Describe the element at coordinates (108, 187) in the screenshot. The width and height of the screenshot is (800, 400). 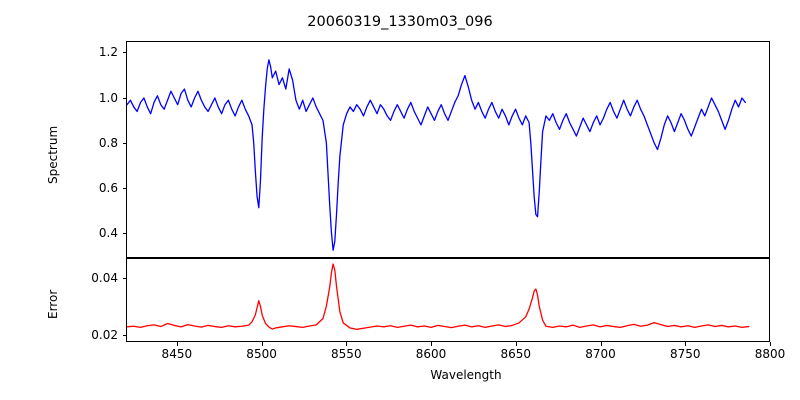
I see `y-spectrum-tick-label: 0.6` at that location.